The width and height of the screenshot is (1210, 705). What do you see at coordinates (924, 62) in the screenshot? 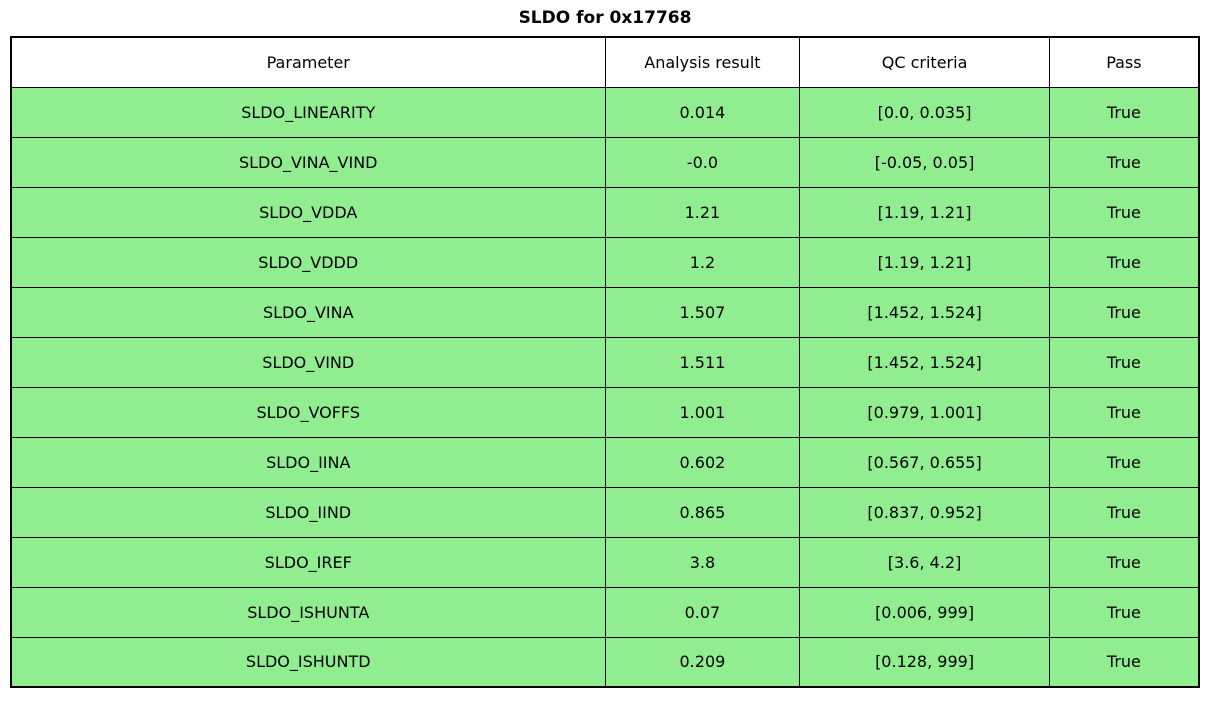
I see `column-header-qc-criteria: QC criteria` at bounding box center [924, 62].